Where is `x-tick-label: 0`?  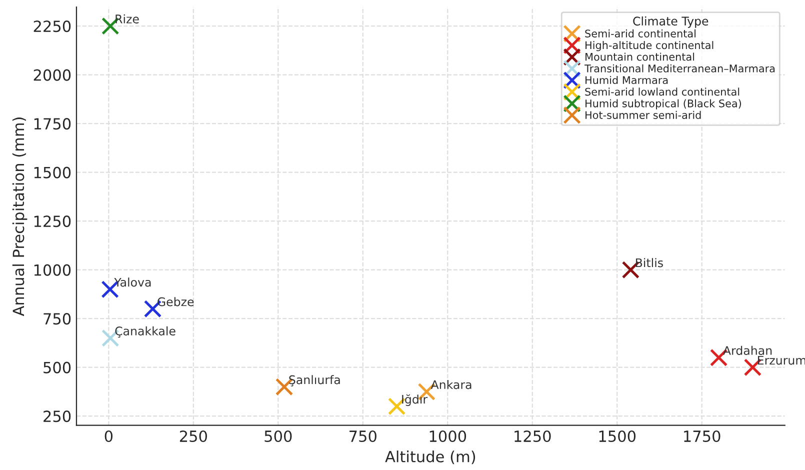 x-tick-label: 0 is located at coordinates (108, 436).